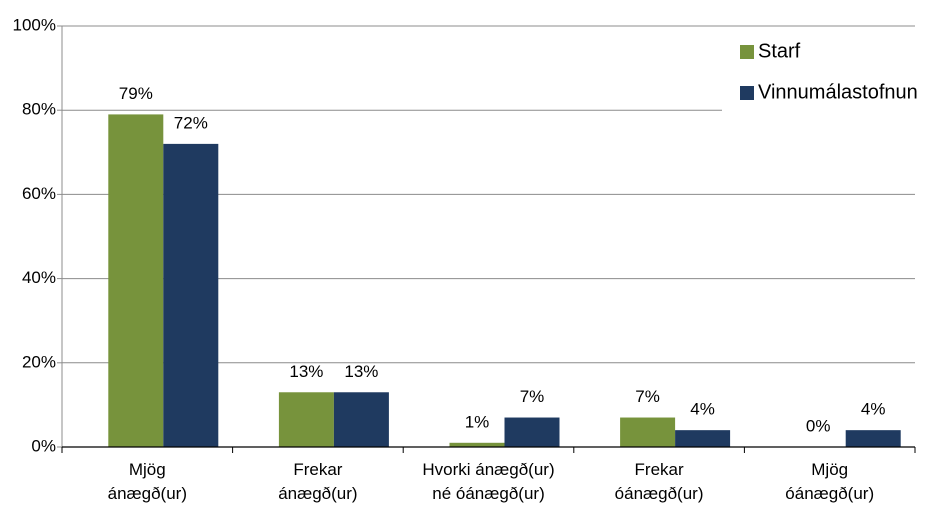 This screenshot has width=935, height=515. I want to click on x-tick-label: Mjög ánægð(ur), so click(147, 481).